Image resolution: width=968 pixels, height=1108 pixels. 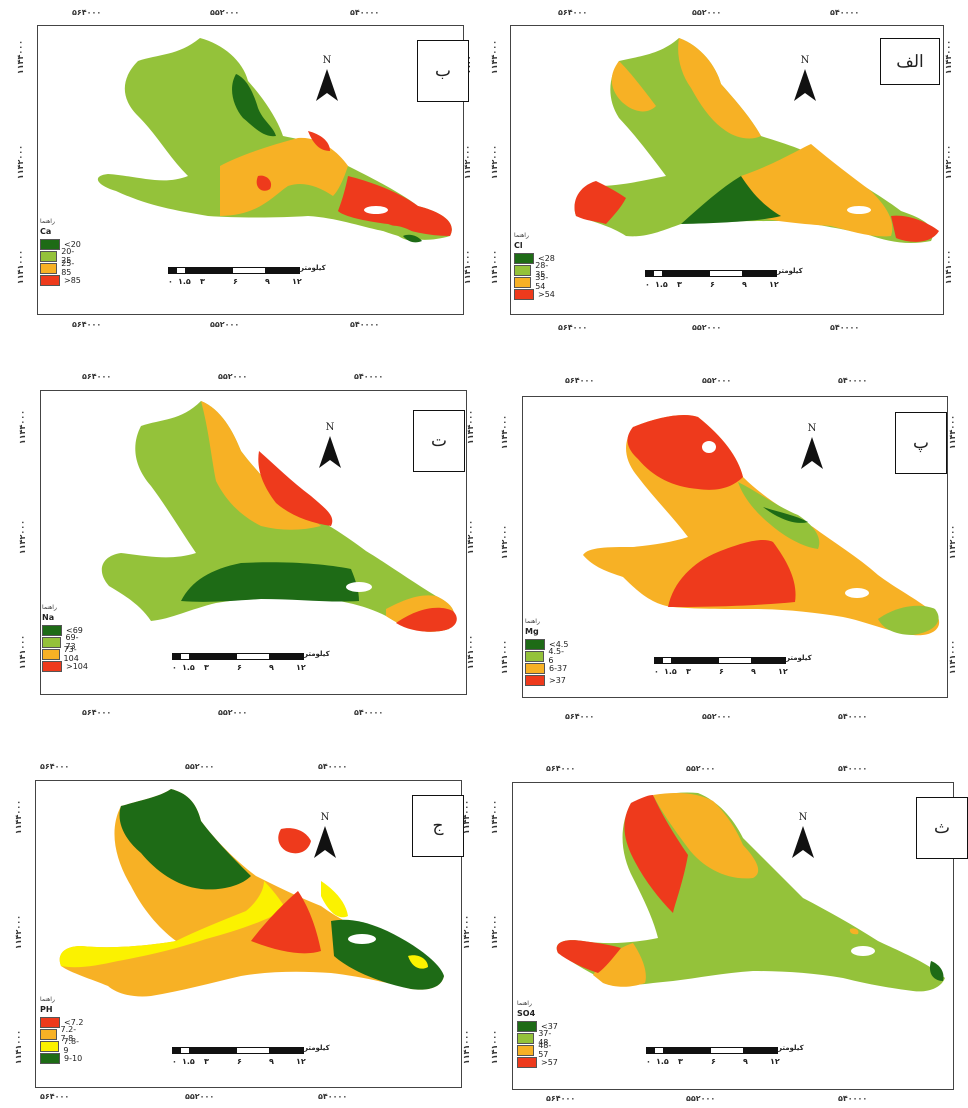 I want to click on panel-label: ب, so click(x=443, y=71).